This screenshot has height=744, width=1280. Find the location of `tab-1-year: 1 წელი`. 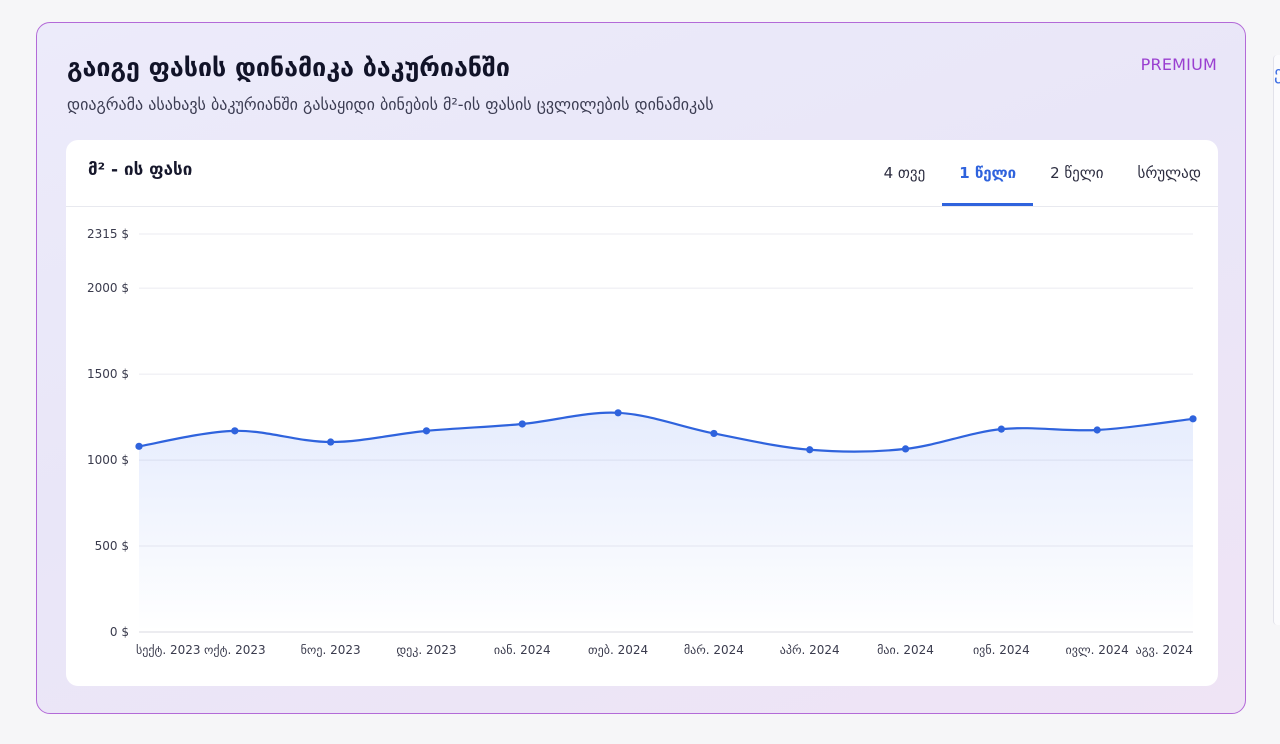

tab-1-year: 1 წელი is located at coordinates (987, 173).